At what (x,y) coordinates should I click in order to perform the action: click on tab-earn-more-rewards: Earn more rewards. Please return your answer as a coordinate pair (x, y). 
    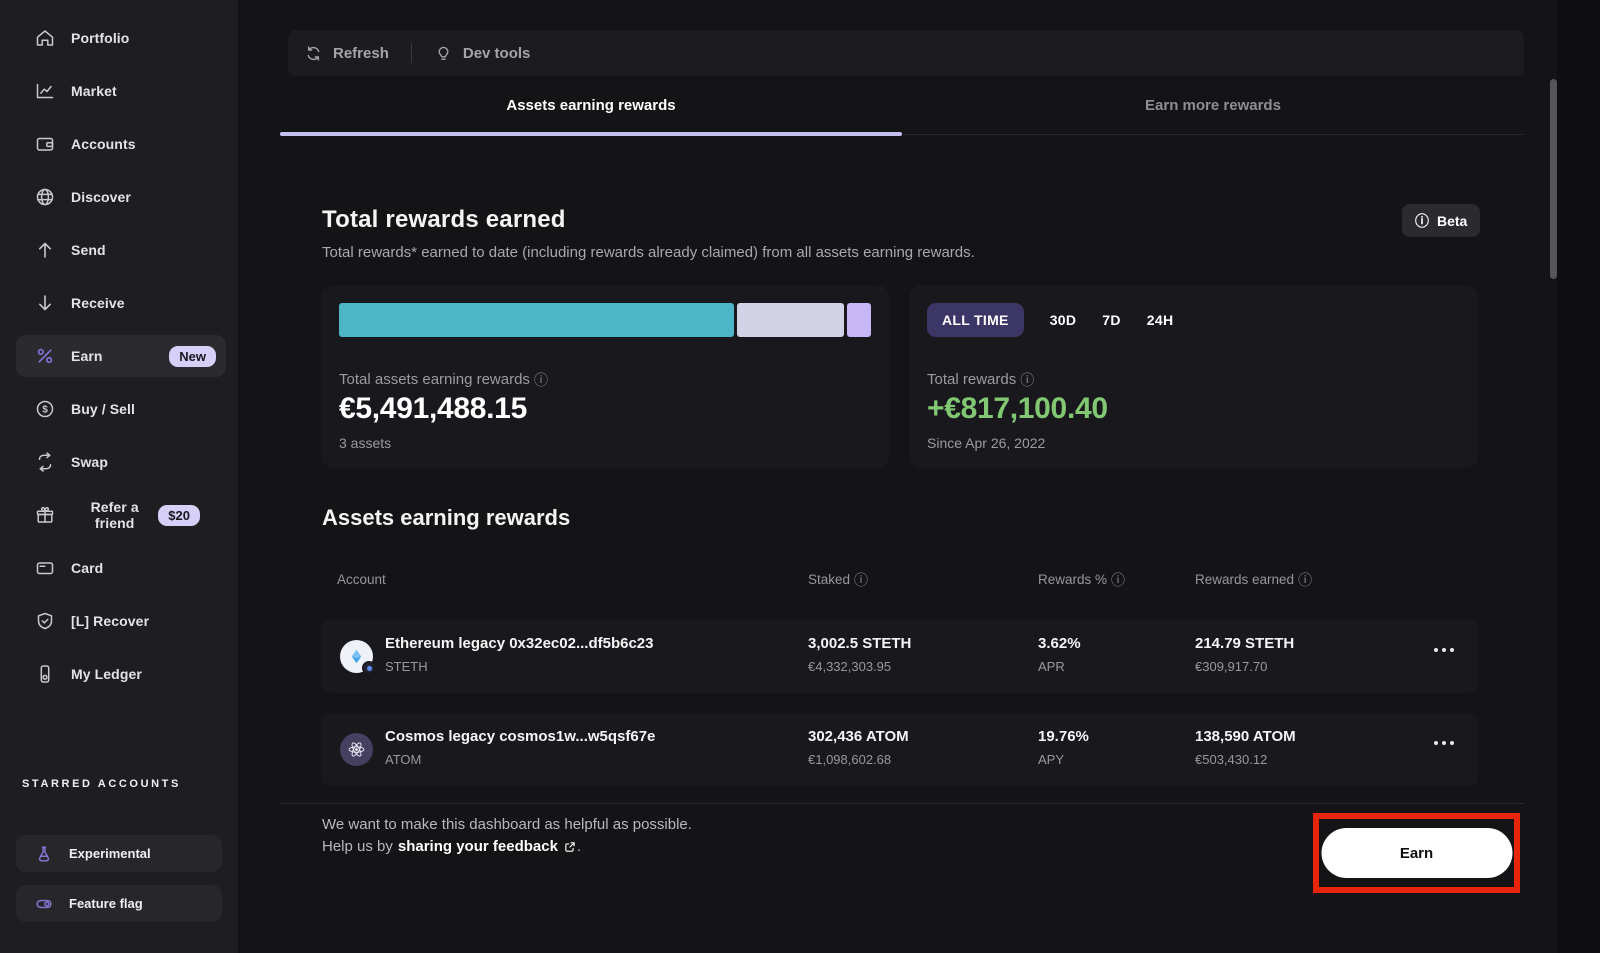
    Looking at the image, I should click on (1213, 105).